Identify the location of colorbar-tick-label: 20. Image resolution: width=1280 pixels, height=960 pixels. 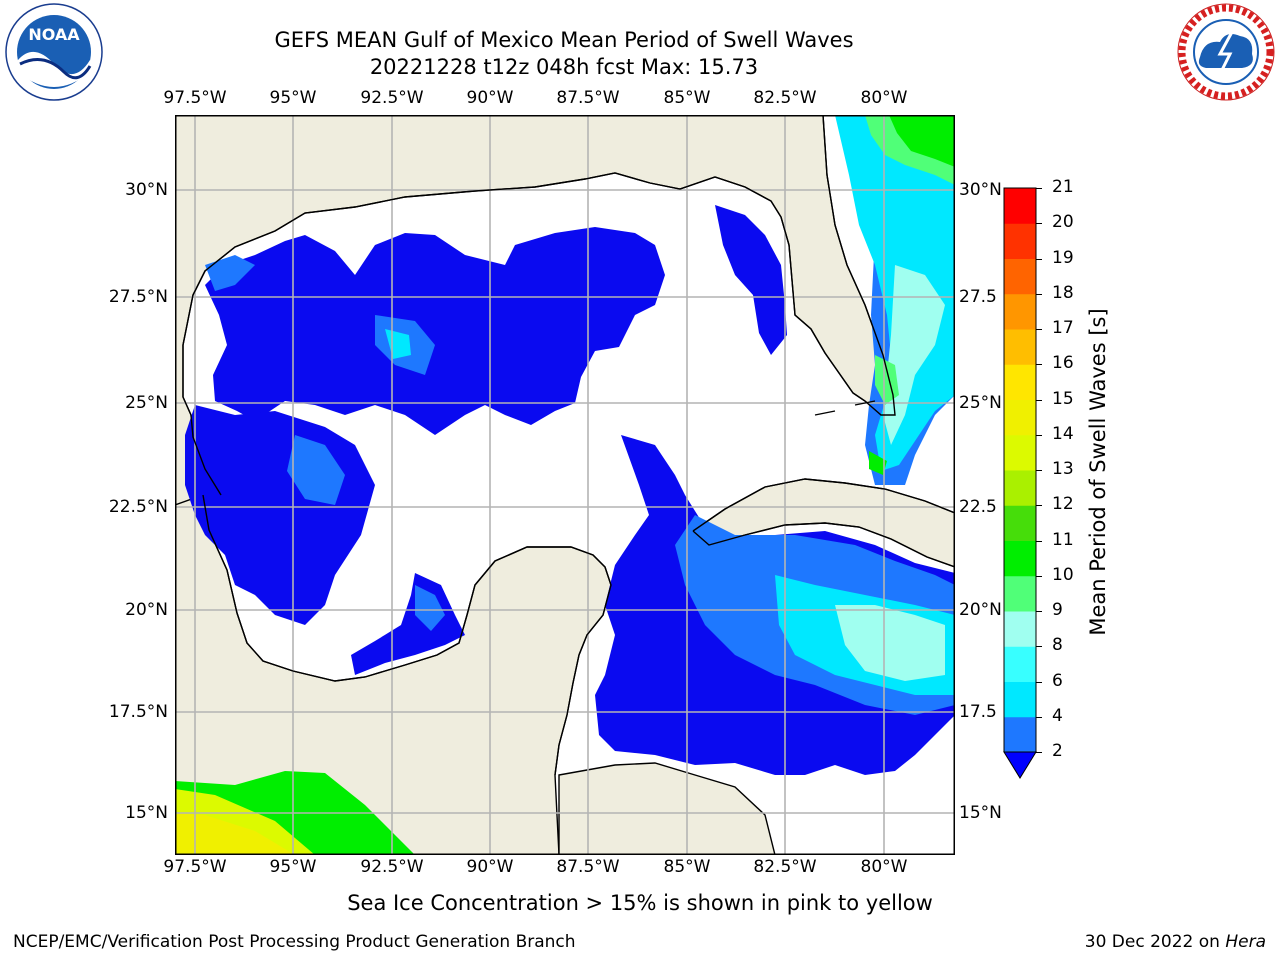
(1063, 222).